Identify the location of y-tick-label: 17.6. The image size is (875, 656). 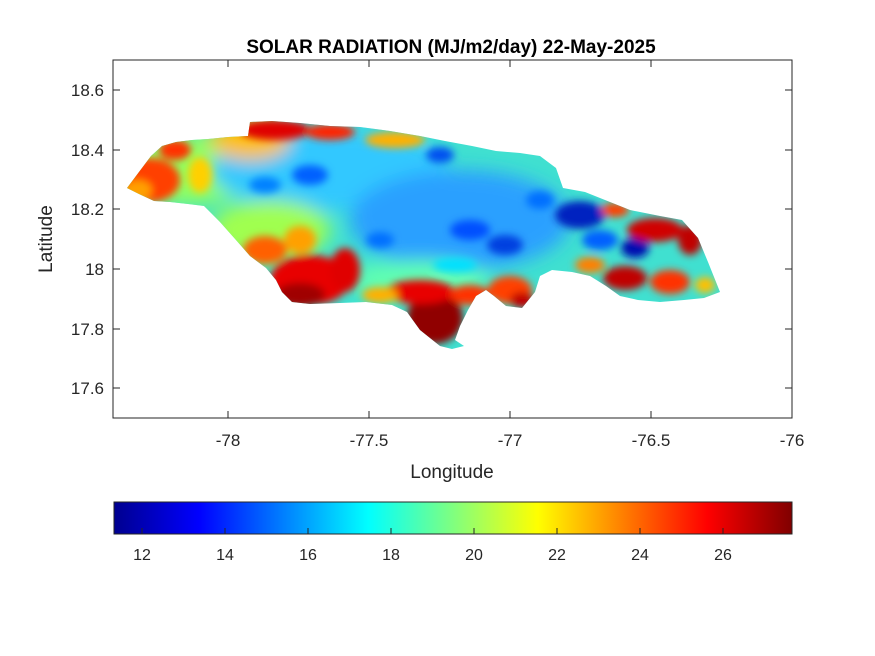
(87, 388).